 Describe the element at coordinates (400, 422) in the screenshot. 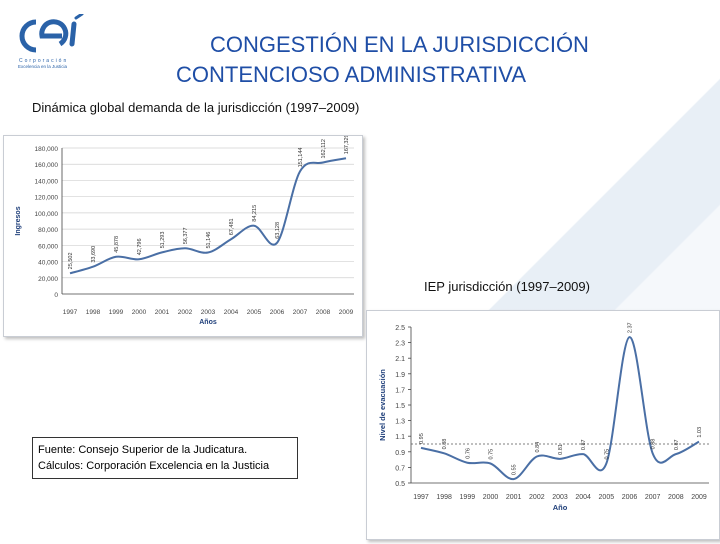

I see `y-tick-label: 1.3` at that location.